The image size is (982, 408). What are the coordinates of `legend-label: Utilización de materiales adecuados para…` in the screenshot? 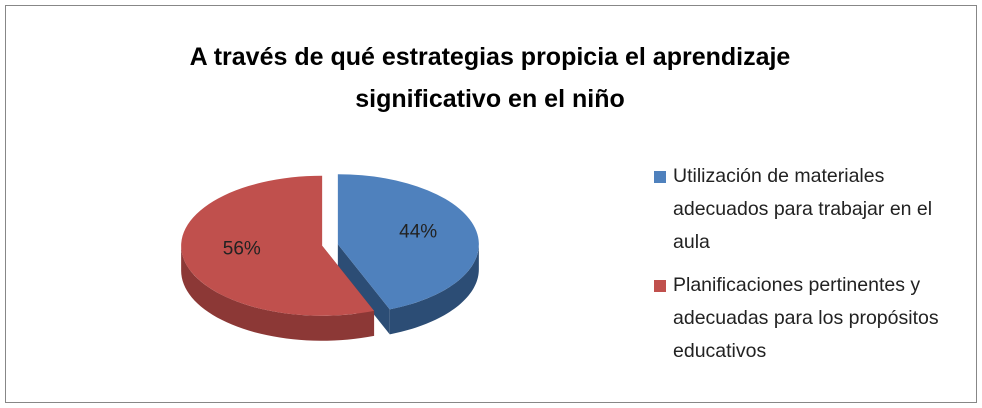 It's located at (803, 209).